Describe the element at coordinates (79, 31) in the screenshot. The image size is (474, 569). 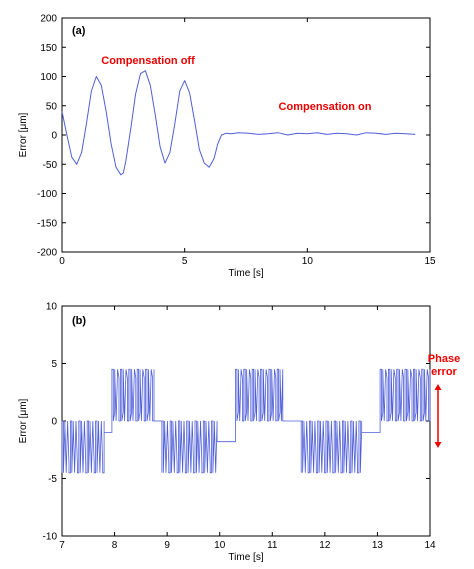
I see `panel-label: (a)` at that location.